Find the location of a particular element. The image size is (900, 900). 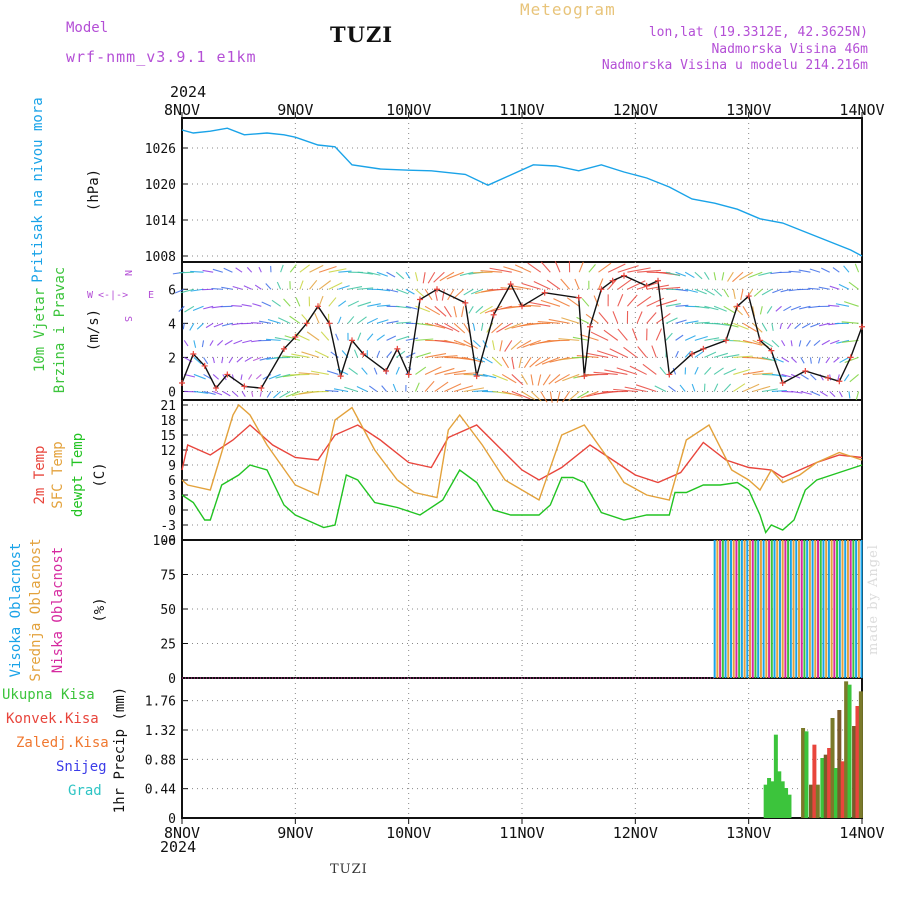

xtick-label-bottom: 10NOV is located at coordinates (408, 833).